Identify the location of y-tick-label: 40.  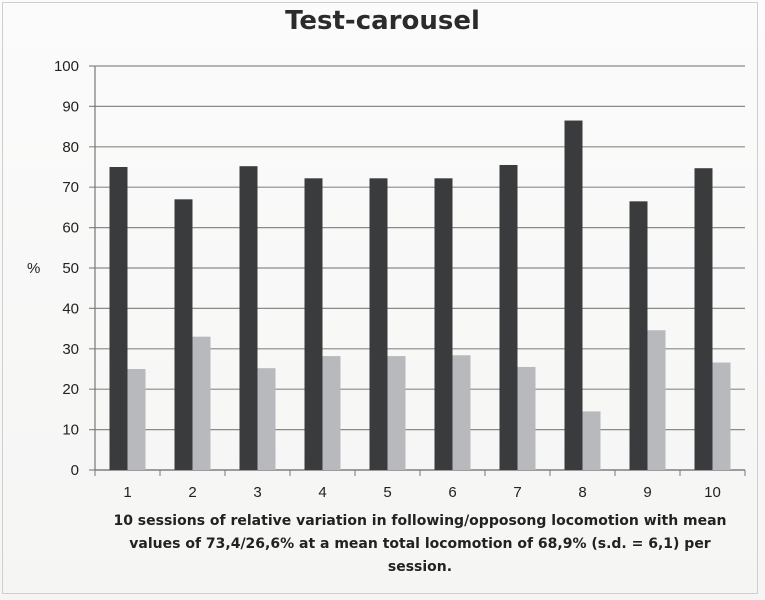
(70, 308).